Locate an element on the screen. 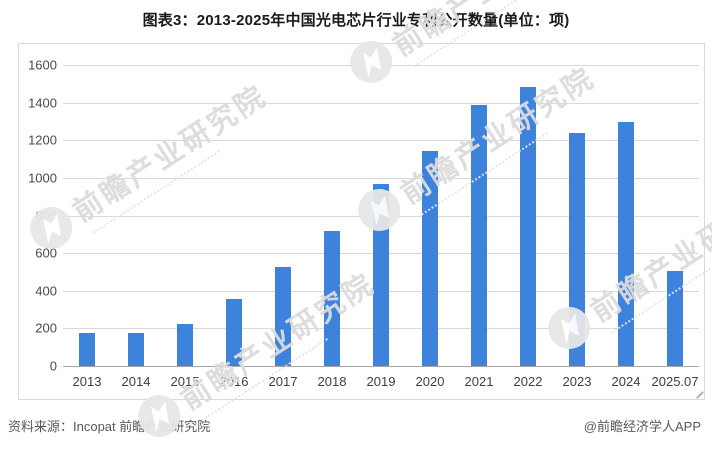  bar-2021 is located at coordinates (479, 235).